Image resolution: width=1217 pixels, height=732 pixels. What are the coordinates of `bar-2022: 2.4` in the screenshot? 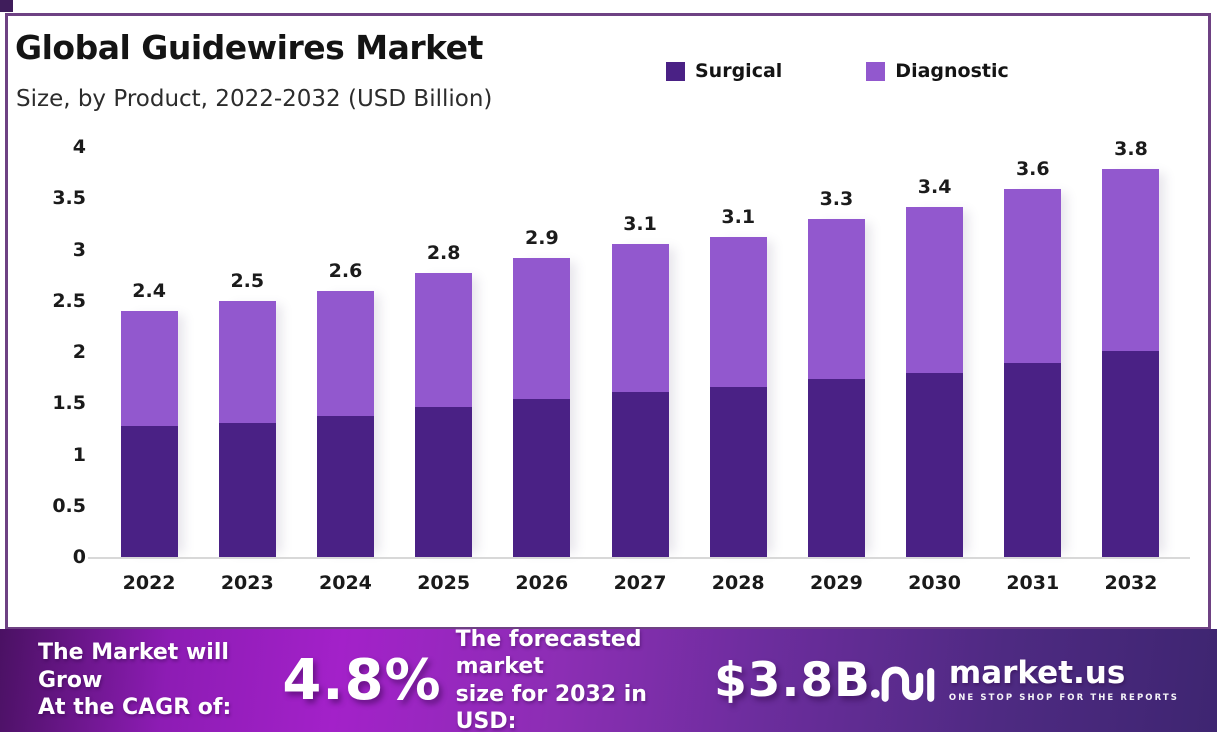 It's located at (149, 418).